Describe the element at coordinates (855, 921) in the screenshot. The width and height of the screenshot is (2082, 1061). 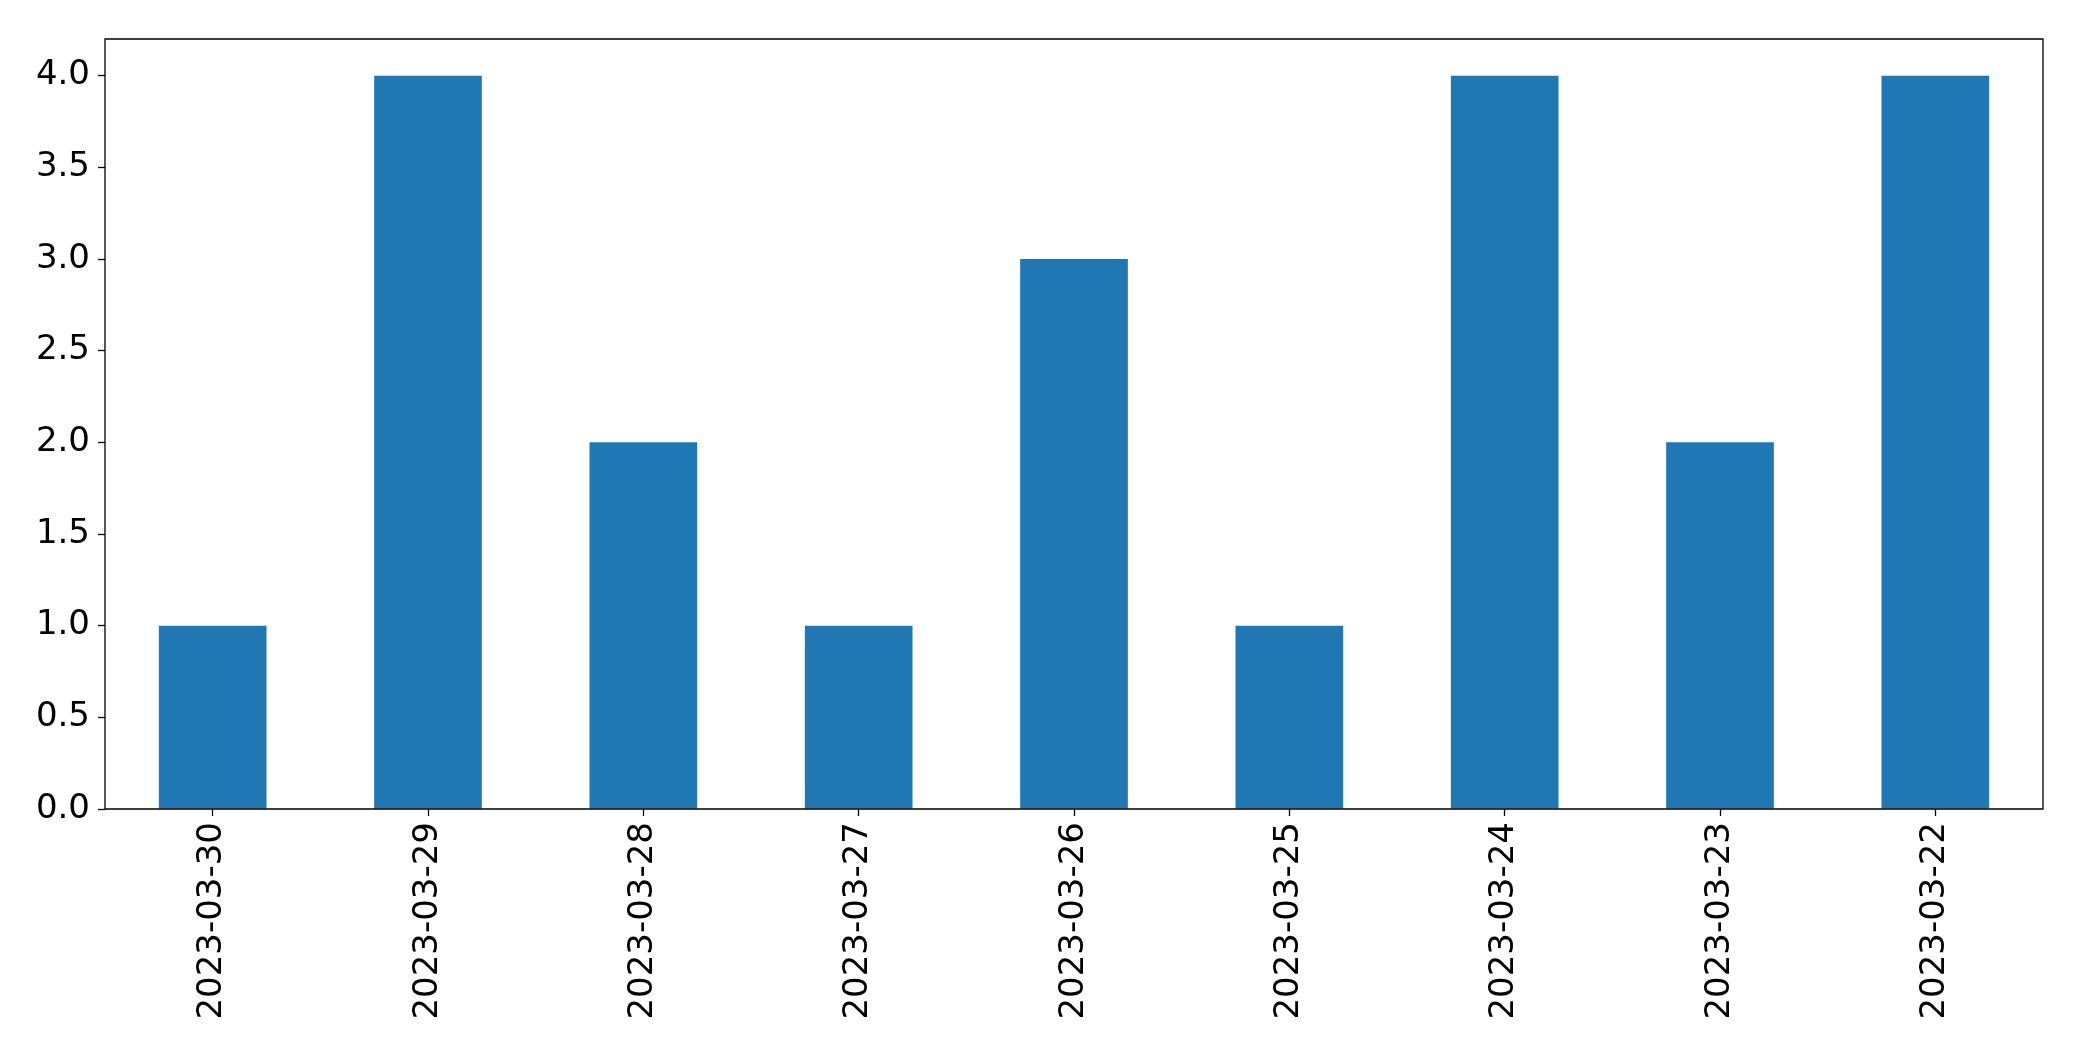
I see `x-tick-label: 2023-03-27` at that location.